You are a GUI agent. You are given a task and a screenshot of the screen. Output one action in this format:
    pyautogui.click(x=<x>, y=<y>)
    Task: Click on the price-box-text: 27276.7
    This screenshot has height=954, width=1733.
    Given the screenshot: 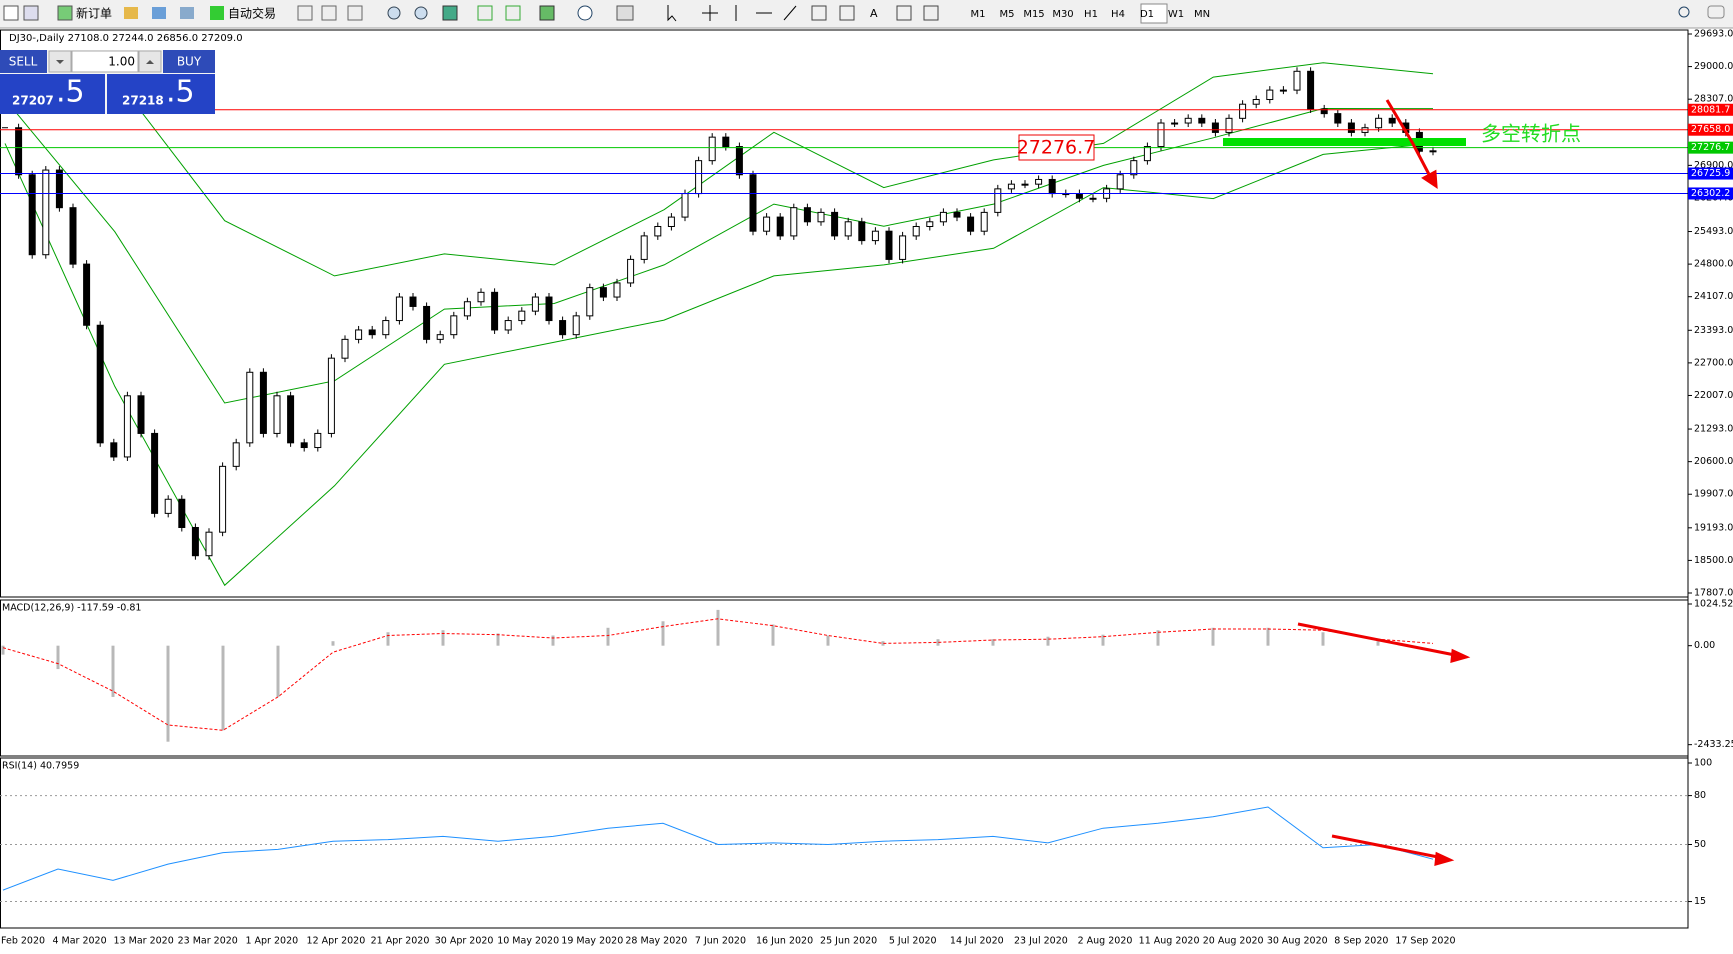 What is the action you would take?
    pyautogui.click(x=1056, y=148)
    